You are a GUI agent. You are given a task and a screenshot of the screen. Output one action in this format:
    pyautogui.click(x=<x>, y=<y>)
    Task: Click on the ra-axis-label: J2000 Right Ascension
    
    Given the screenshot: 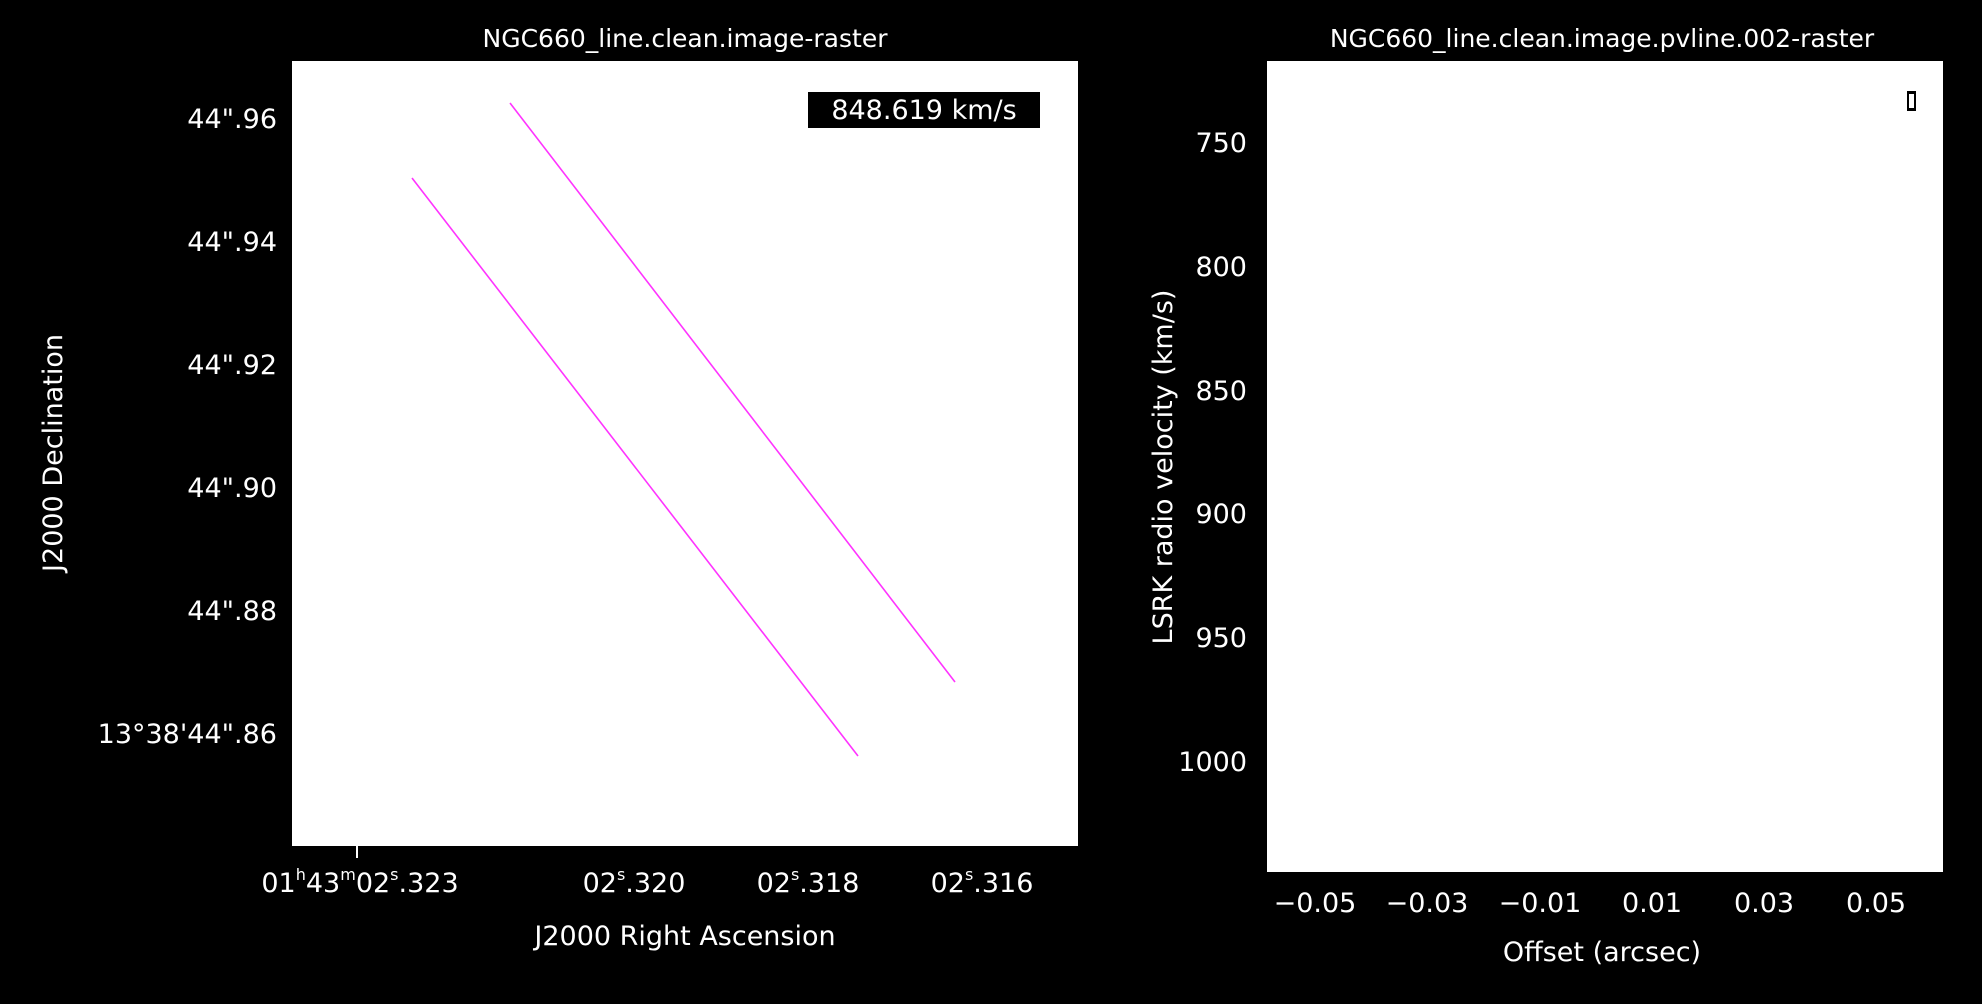 What is the action you would take?
    pyautogui.click(x=683, y=936)
    